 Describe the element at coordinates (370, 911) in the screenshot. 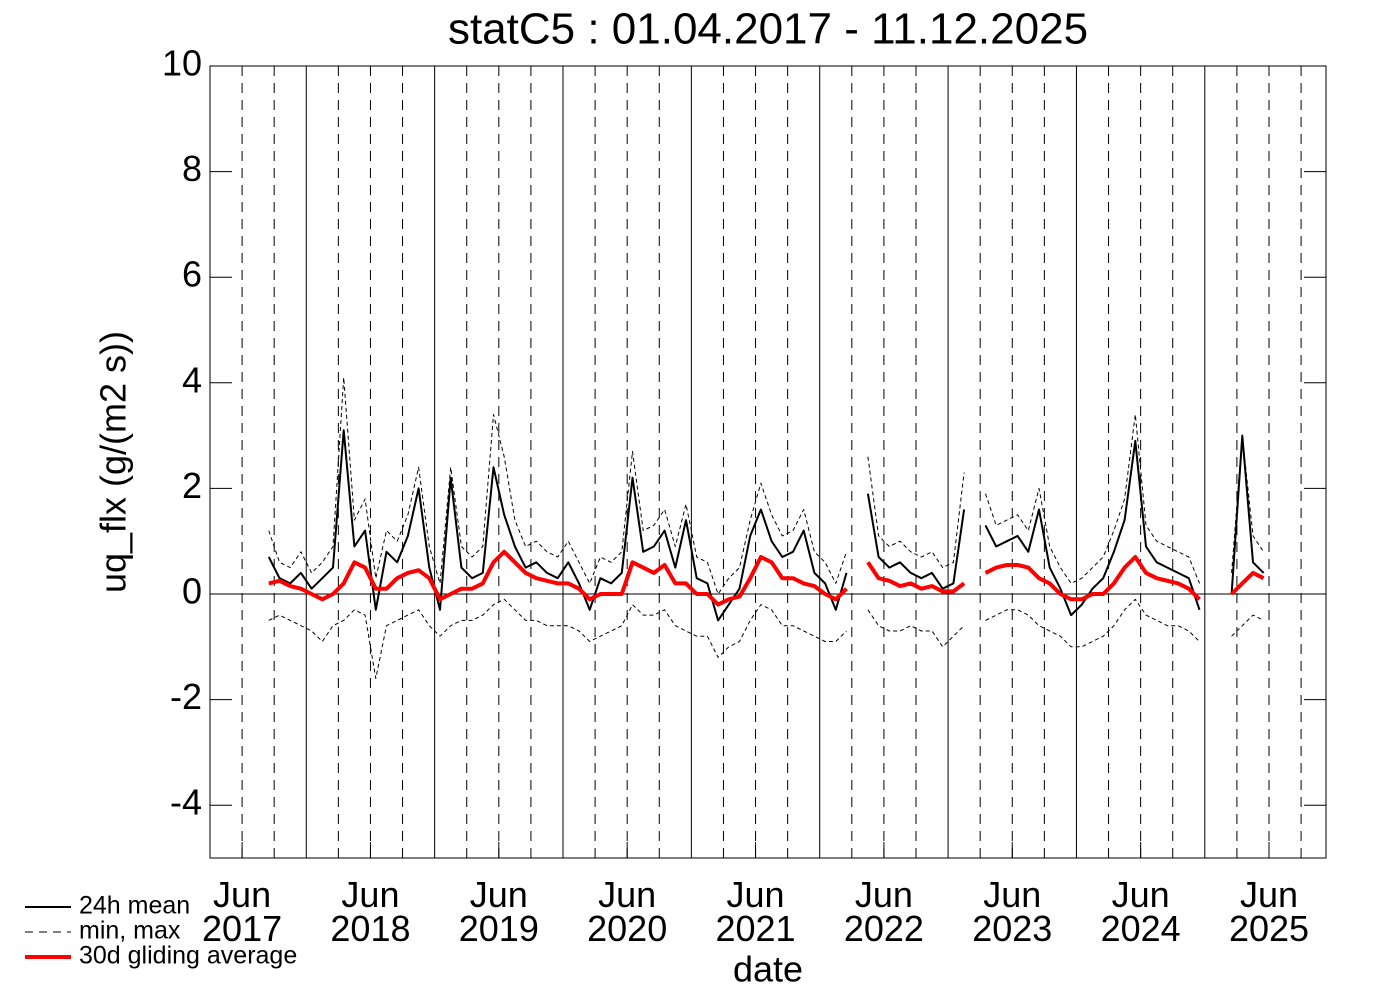

I see `x-tick-label: Jun 2018` at that location.